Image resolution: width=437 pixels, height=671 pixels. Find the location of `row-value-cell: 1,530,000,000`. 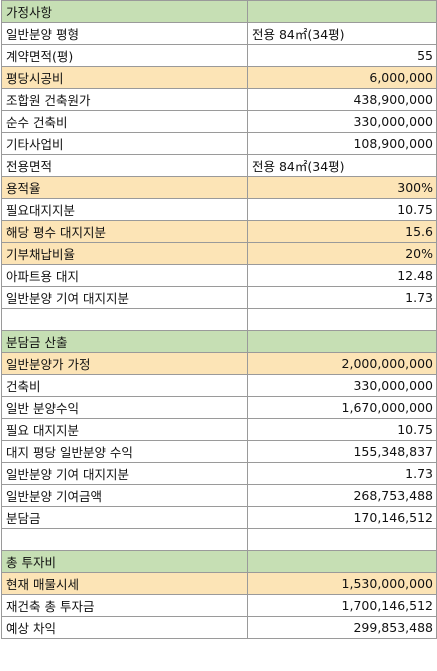

row-value-cell: 1,530,000,000 is located at coordinates (342, 583).